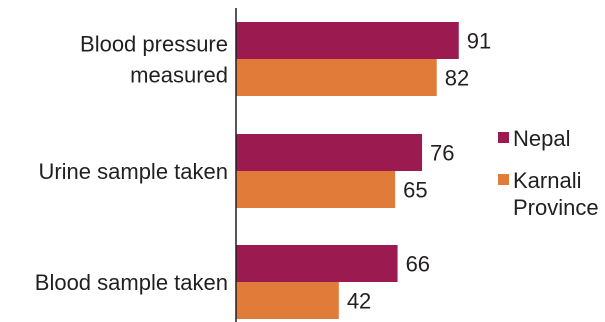 Image resolution: width=605 pixels, height=322 pixels. Describe the element at coordinates (541, 138) in the screenshot. I see `legend-label: Nepal` at that location.